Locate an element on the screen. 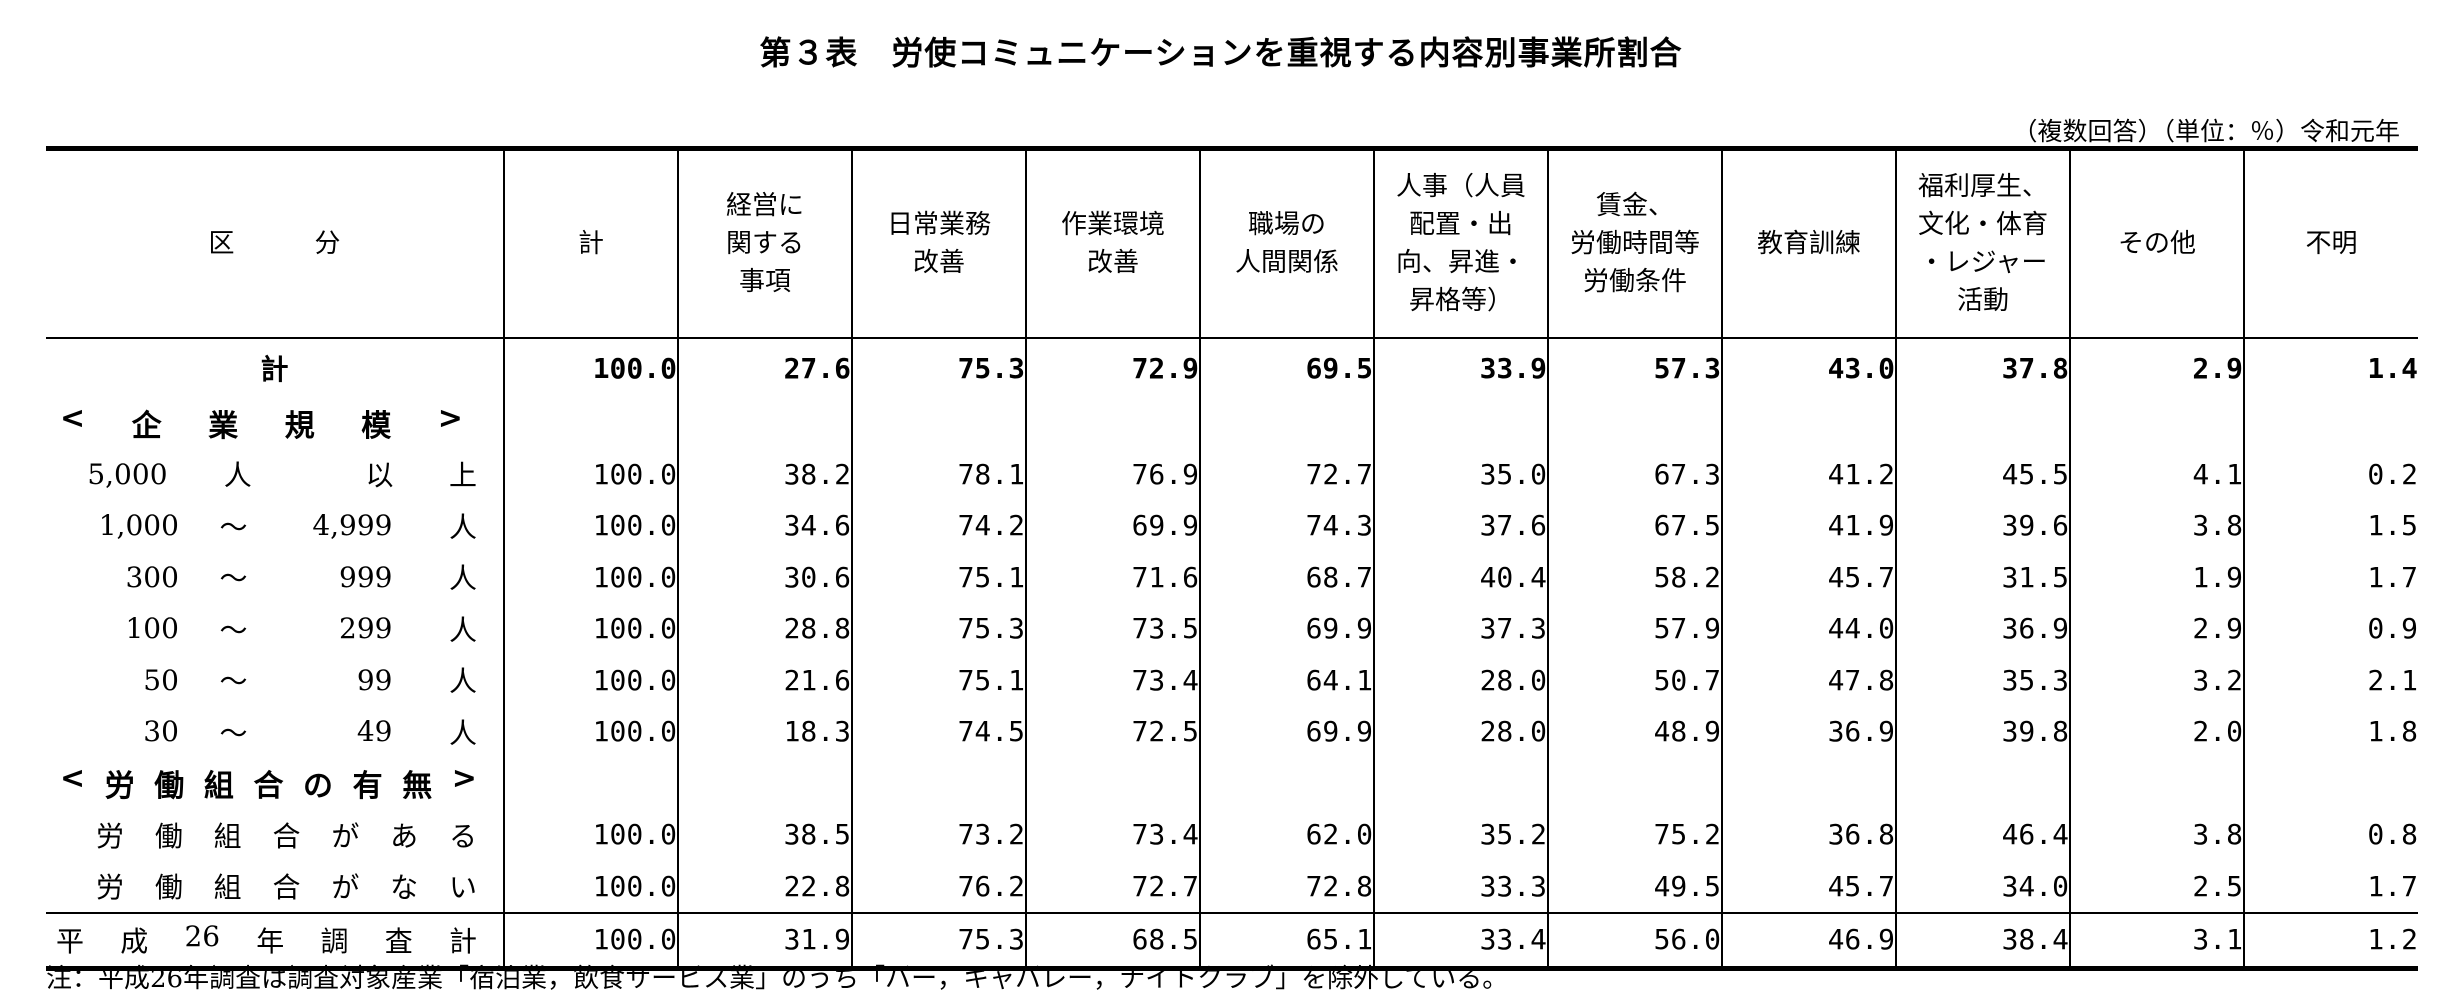 The width and height of the screenshot is (2442, 1008). header-col-total: 計 is located at coordinates (590, 243).